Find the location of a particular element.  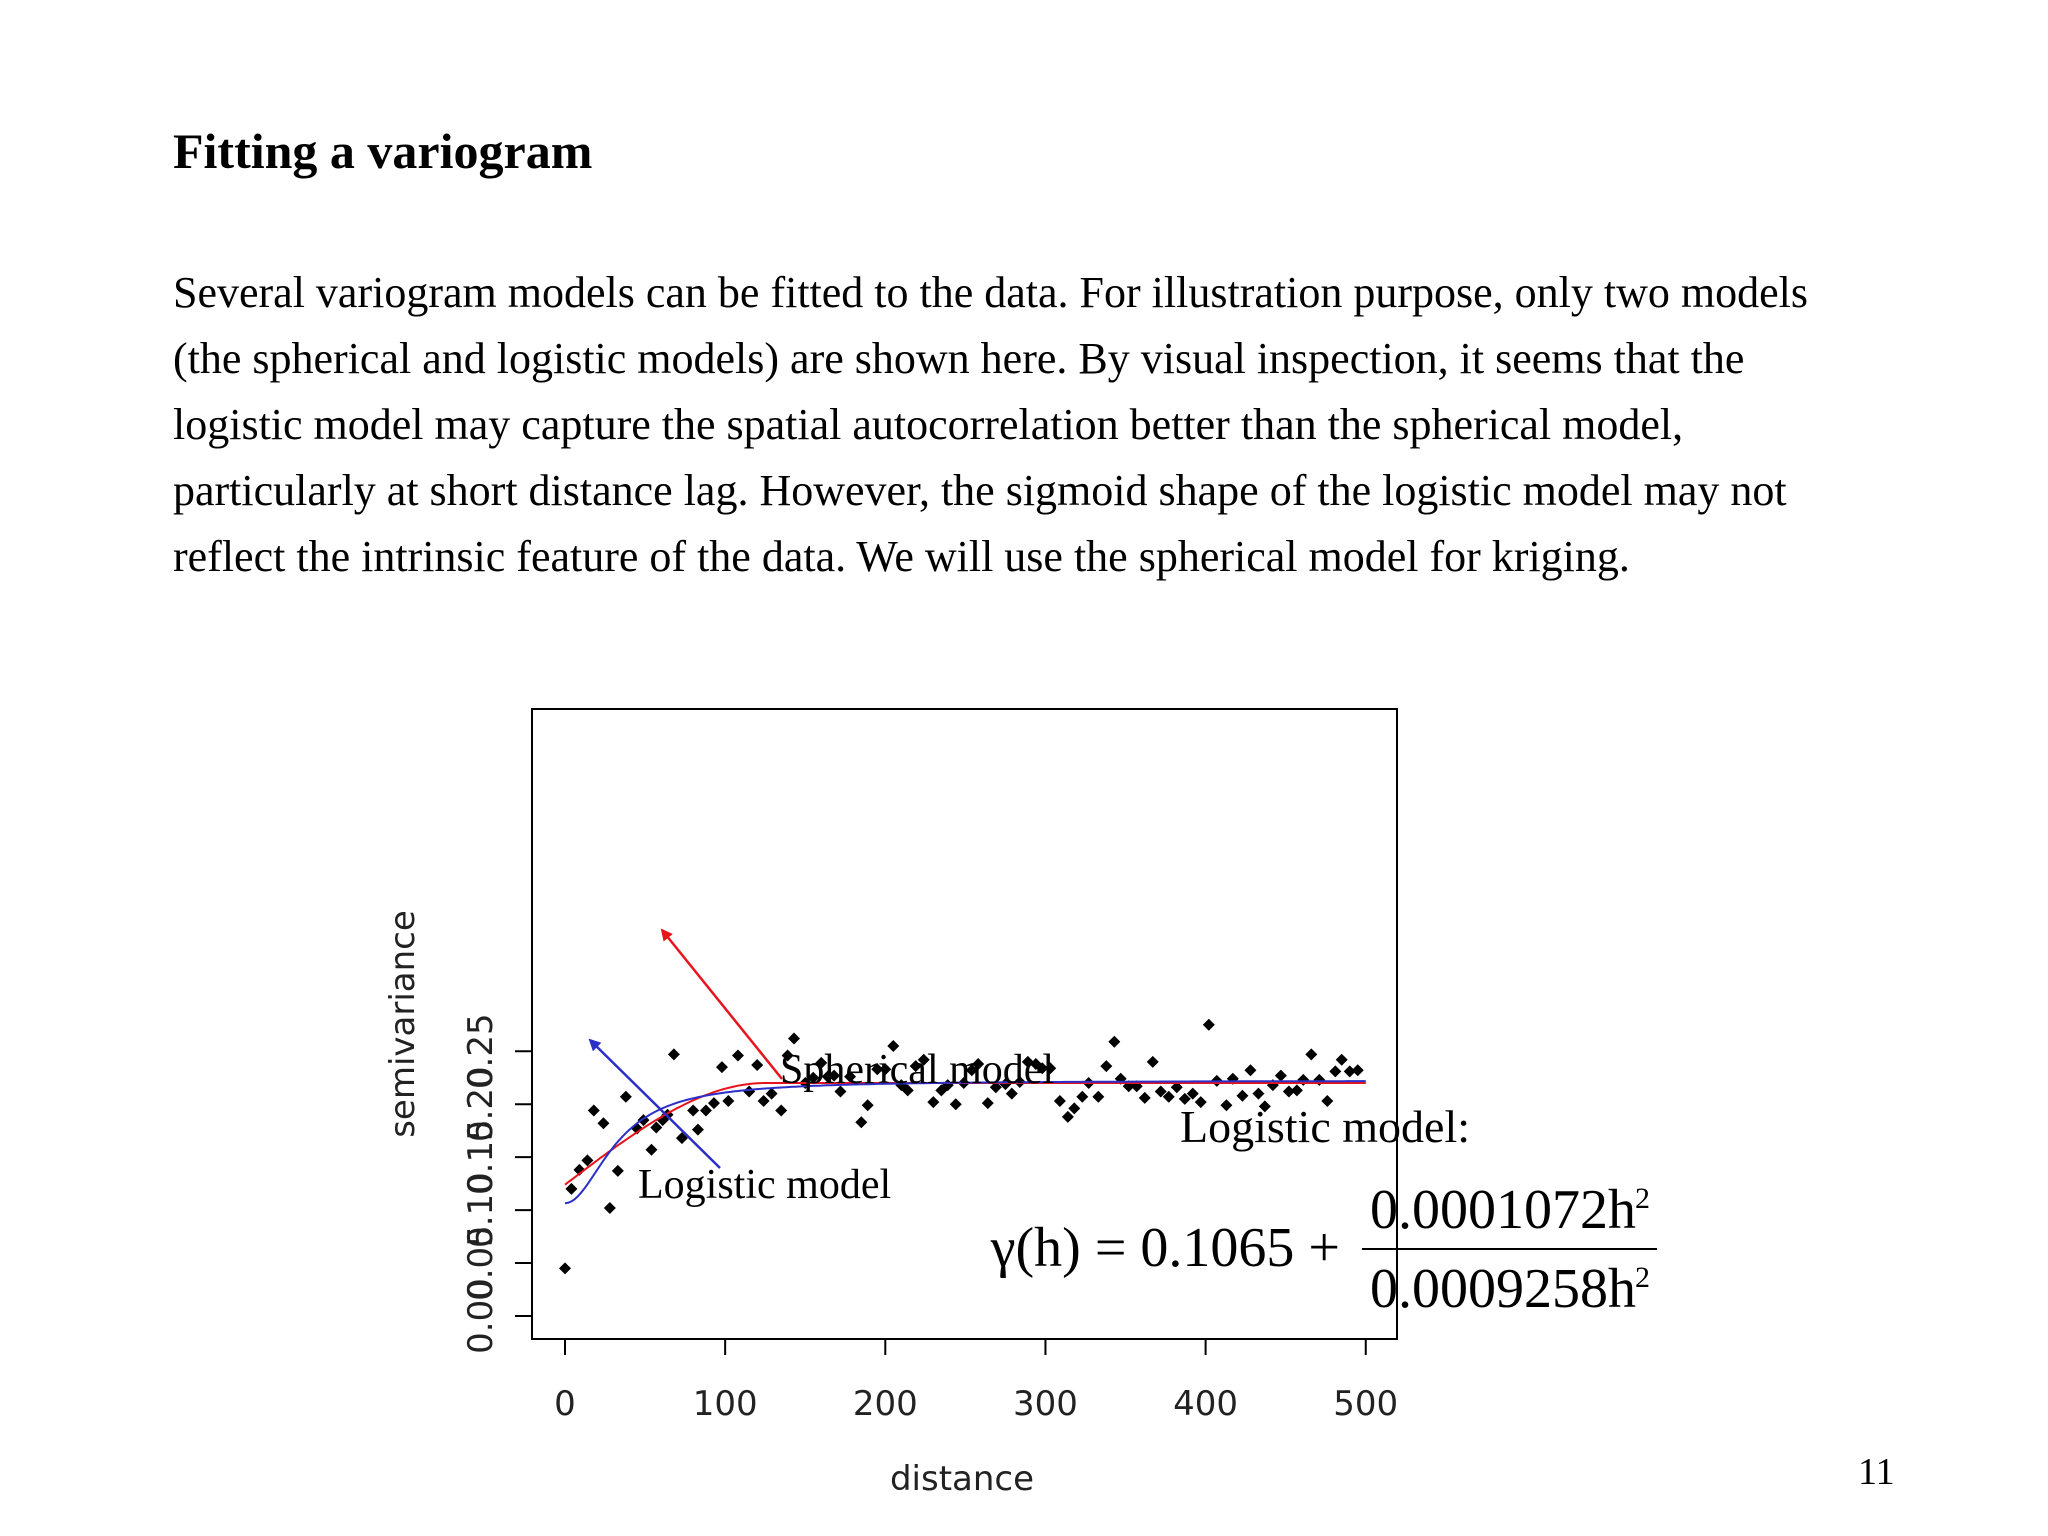

equation-denominator-exponent: 2 is located at coordinates (1642, 1277).